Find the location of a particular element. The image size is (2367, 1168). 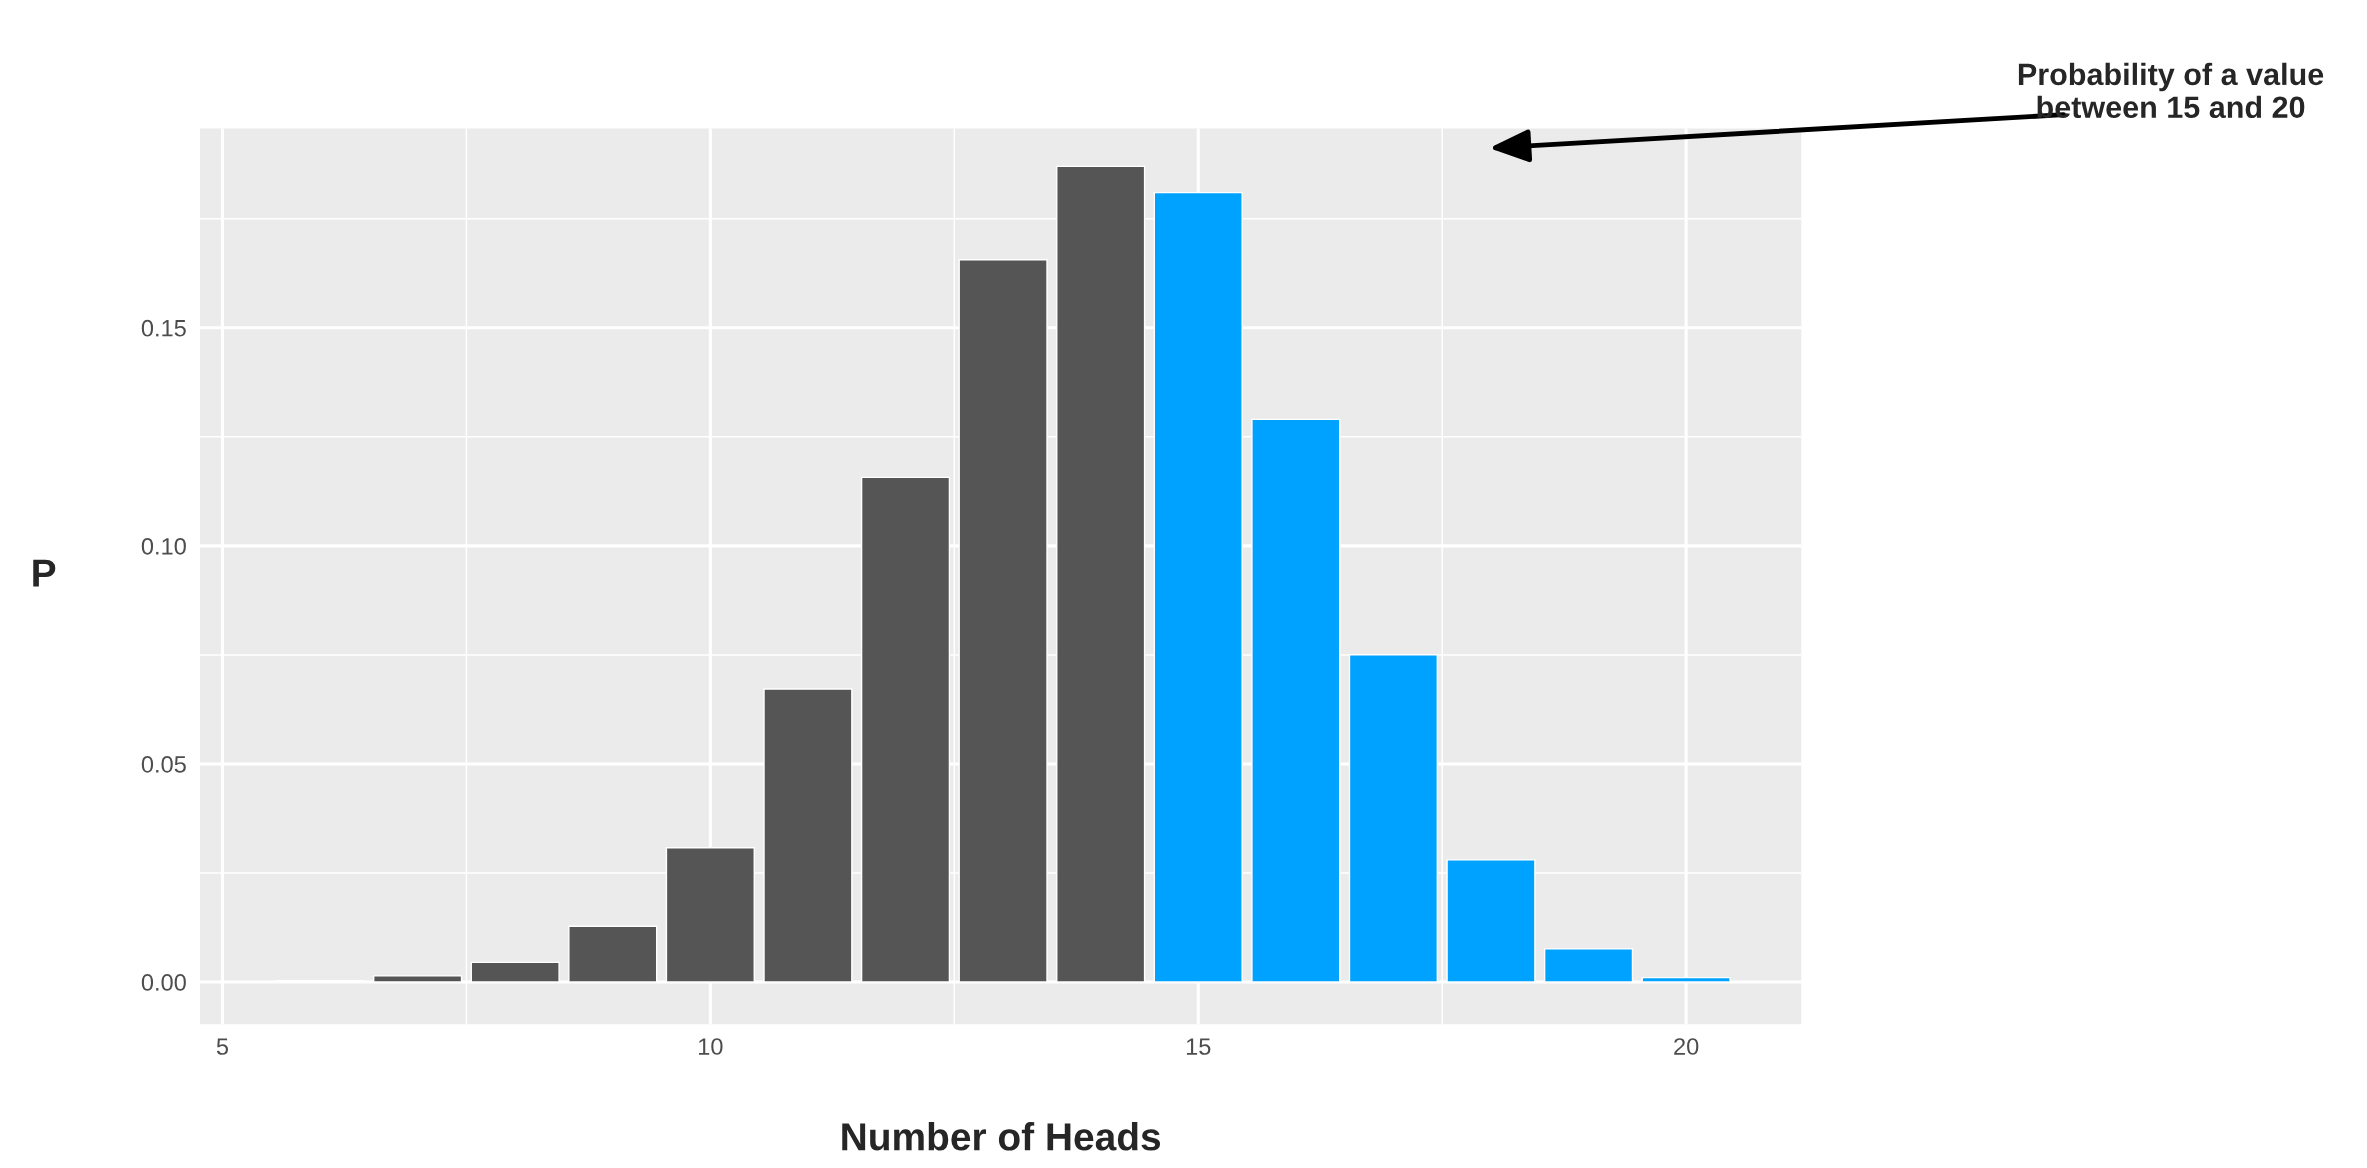

x-tick-label: 10 is located at coordinates (711, 1046).